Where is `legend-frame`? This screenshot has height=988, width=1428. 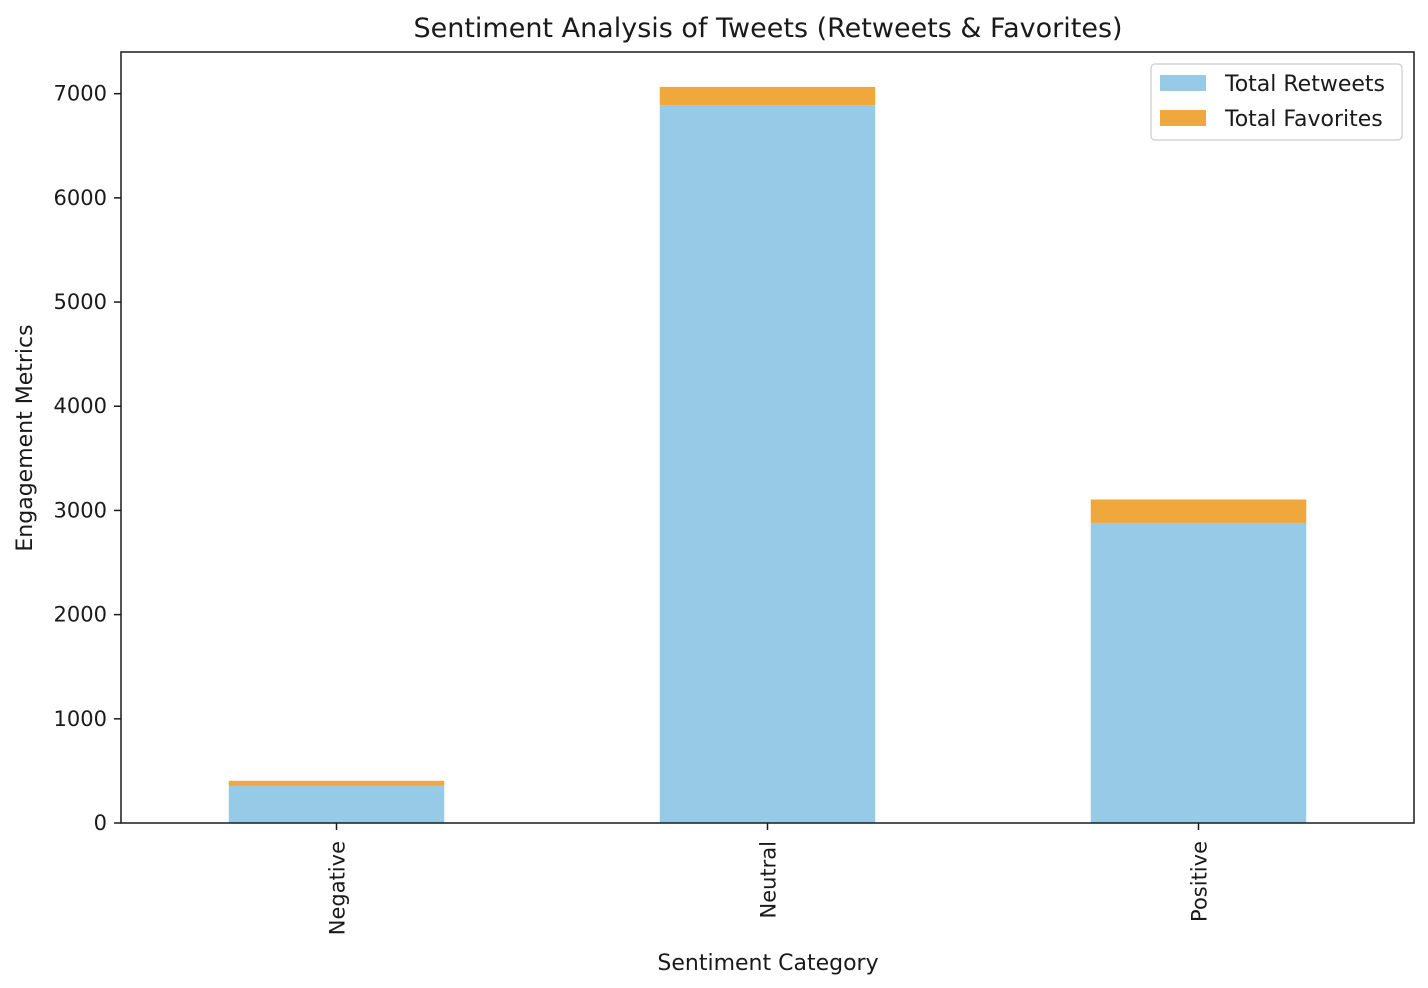
legend-frame is located at coordinates (1276, 102).